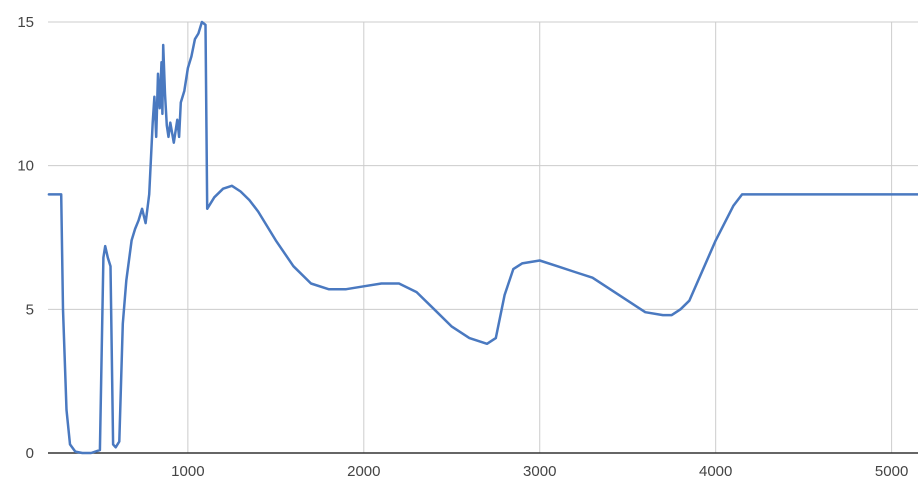  Describe the element at coordinates (187, 471) in the screenshot. I see `x-tick-label-1000: 1000` at that location.